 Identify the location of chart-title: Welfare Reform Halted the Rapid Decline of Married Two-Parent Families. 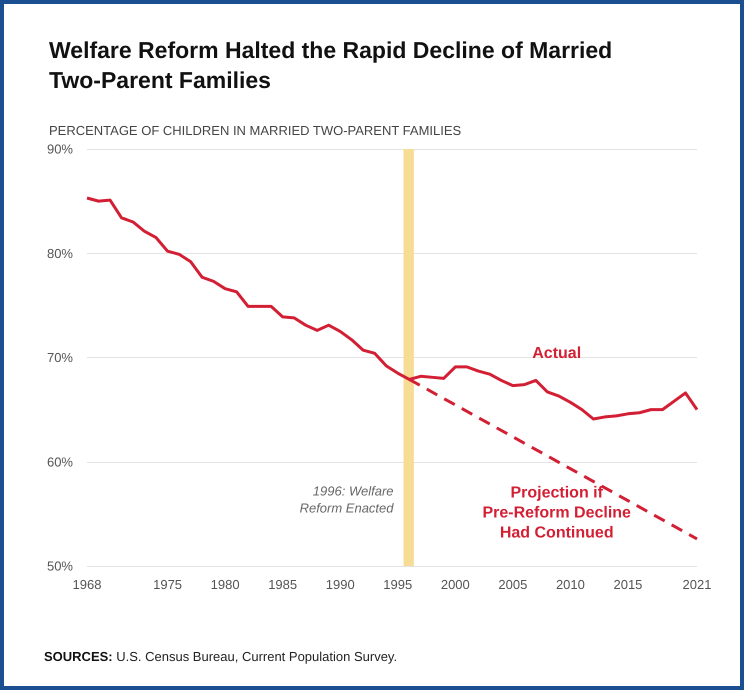
(330, 65).